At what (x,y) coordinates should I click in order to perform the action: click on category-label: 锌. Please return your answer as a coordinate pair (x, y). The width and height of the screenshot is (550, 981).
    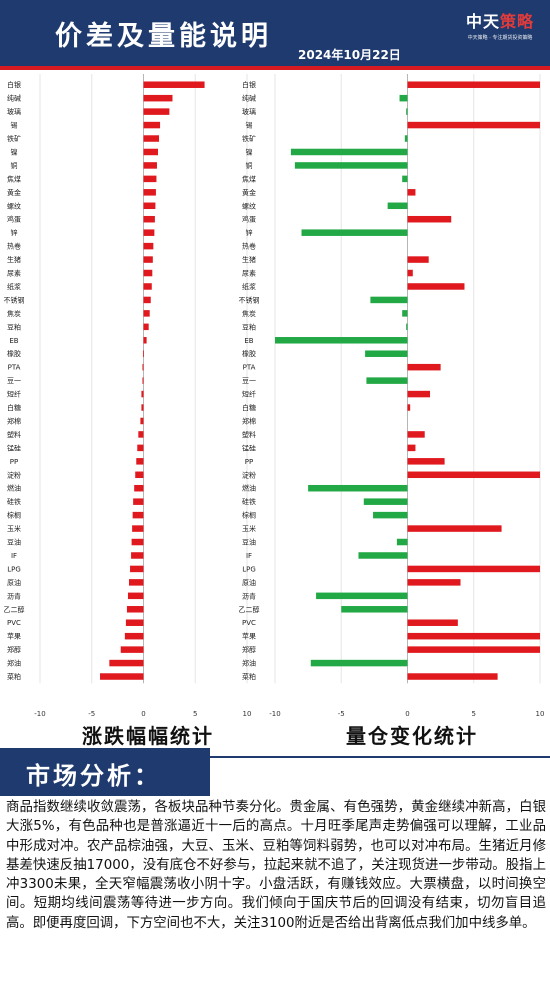
    Looking at the image, I should click on (249, 232).